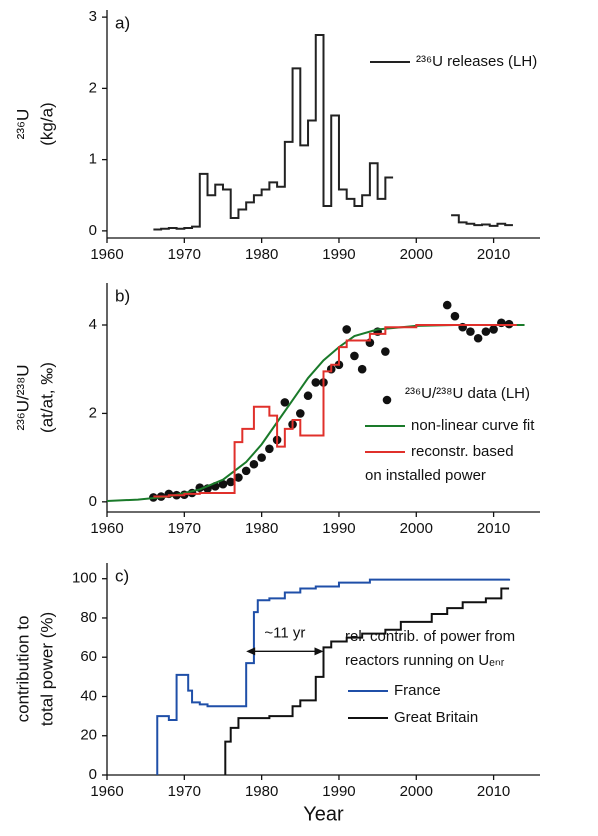 The image size is (598, 836). I want to click on y-tick-label: 4, so click(93, 324).